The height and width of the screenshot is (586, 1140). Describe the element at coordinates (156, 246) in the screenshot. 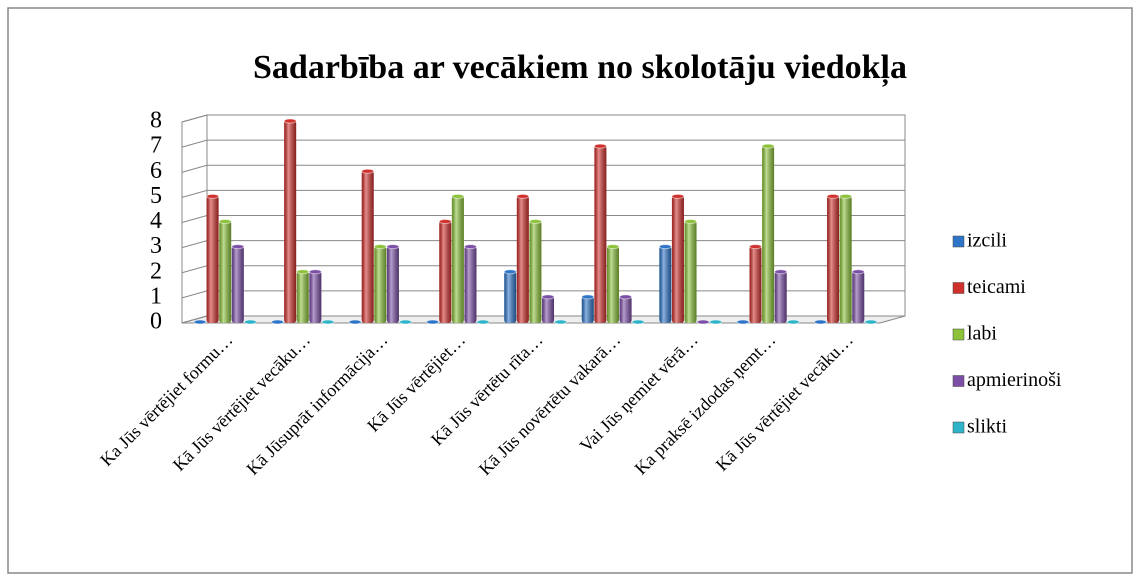

I see `y-tick-label: 3` at that location.